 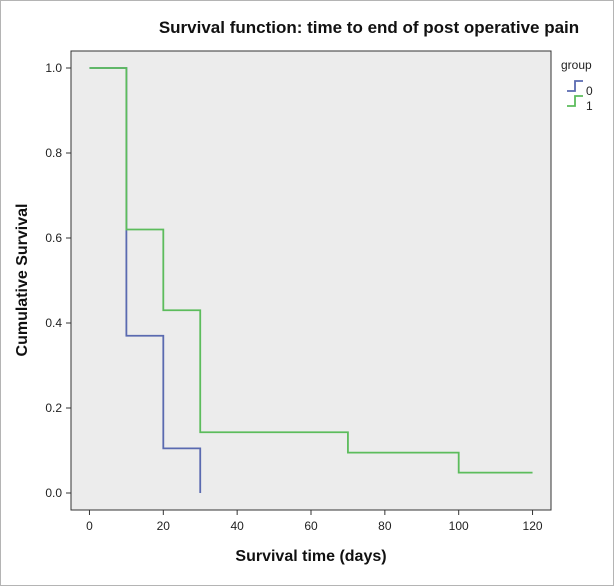 I want to click on legend-label: 1, so click(x=589, y=106).